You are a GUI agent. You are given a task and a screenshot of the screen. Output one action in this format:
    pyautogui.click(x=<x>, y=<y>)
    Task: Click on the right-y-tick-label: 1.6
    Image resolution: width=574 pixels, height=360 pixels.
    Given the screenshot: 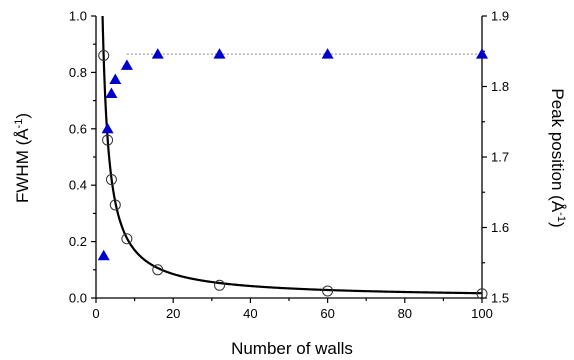 What is the action you would take?
    pyautogui.click(x=500, y=227)
    